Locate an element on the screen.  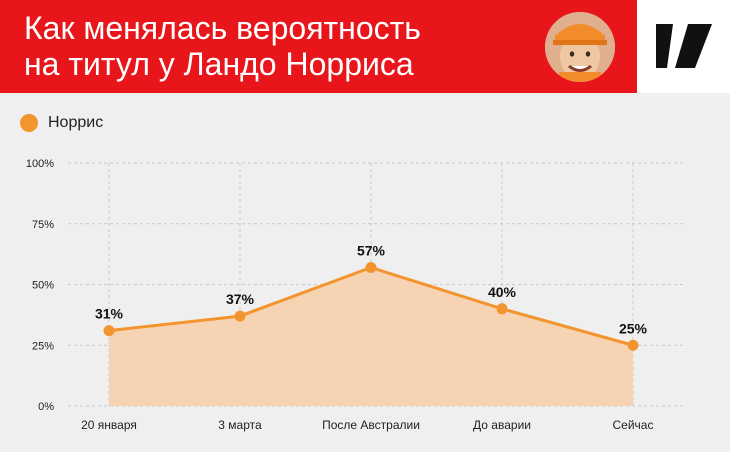
data-label: 57% is located at coordinates (371, 250).